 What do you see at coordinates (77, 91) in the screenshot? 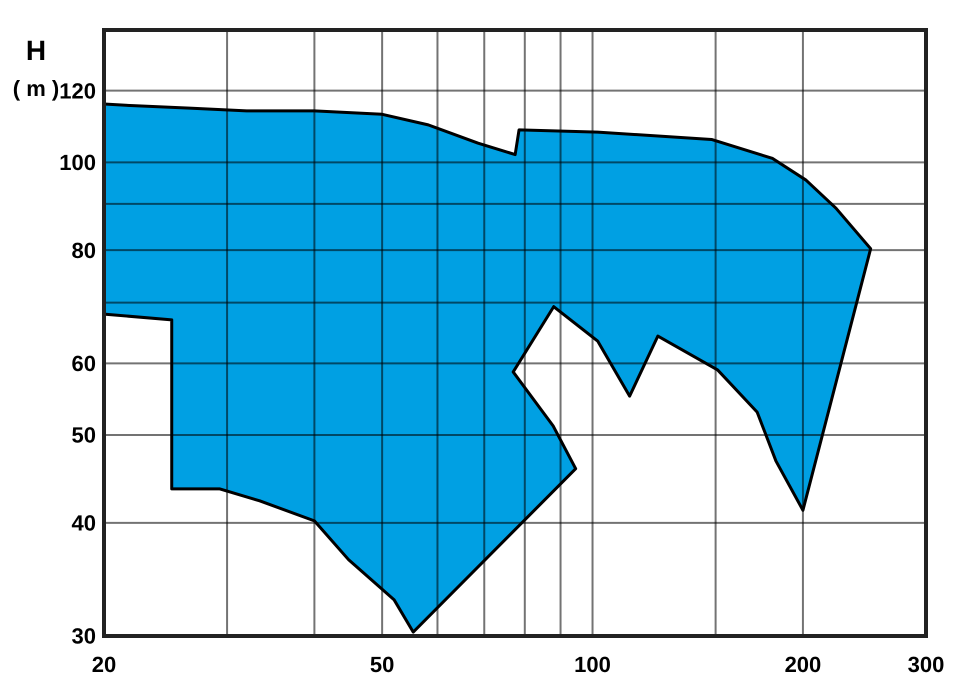
I see `y-tick-label: 120` at bounding box center [77, 91].